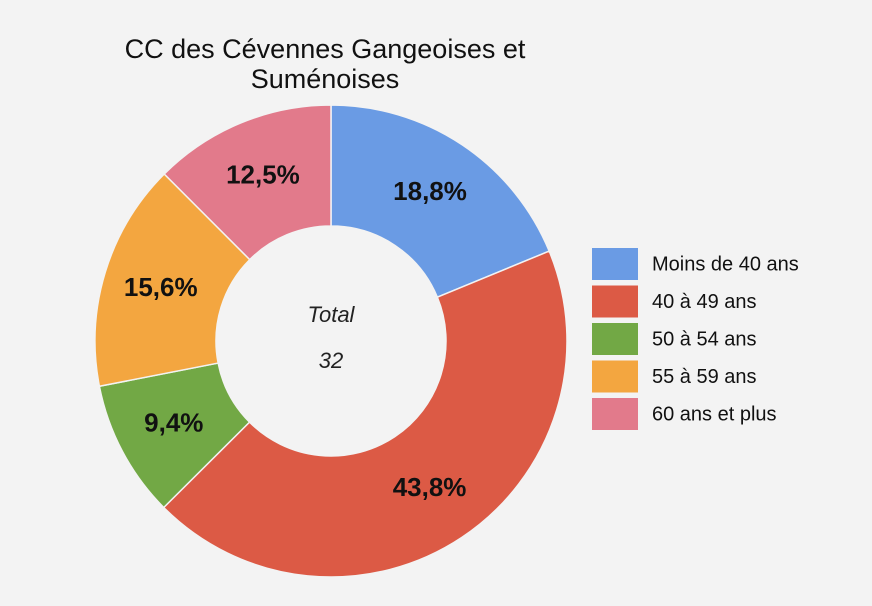 The image size is (872, 606). I want to click on value-label: 9,4%, so click(173, 422).